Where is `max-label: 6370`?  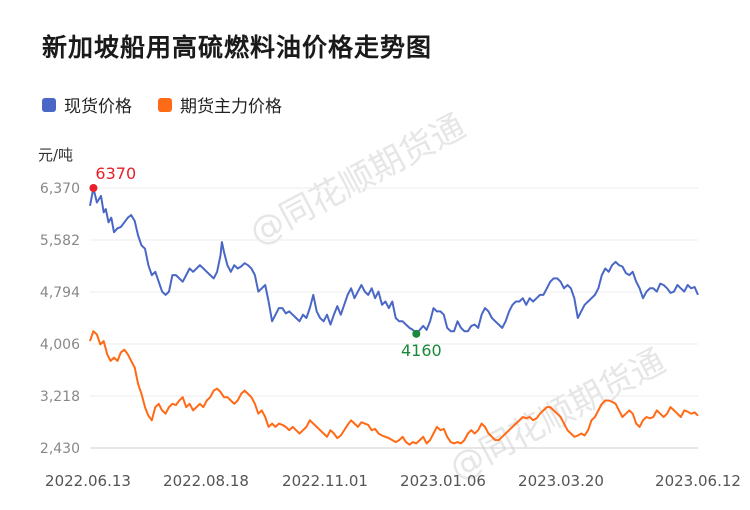 max-label: 6370 is located at coordinates (115, 173).